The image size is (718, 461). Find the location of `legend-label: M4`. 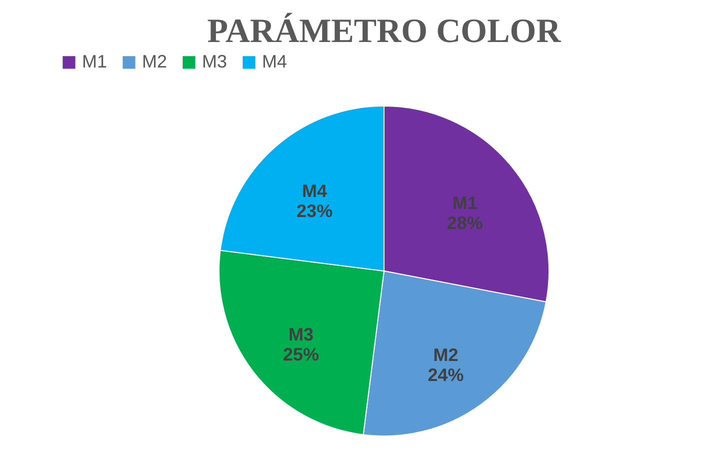

legend-label: M4 is located at coordinates (275, 61).